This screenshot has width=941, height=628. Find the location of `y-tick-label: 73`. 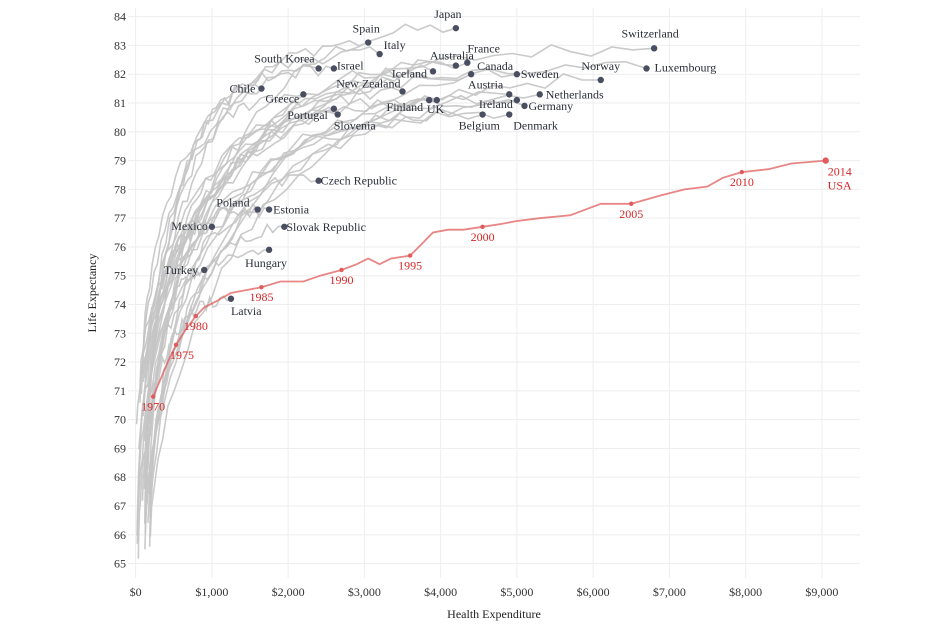

y-tick-label: 73 is located at coordinates (120, 333).